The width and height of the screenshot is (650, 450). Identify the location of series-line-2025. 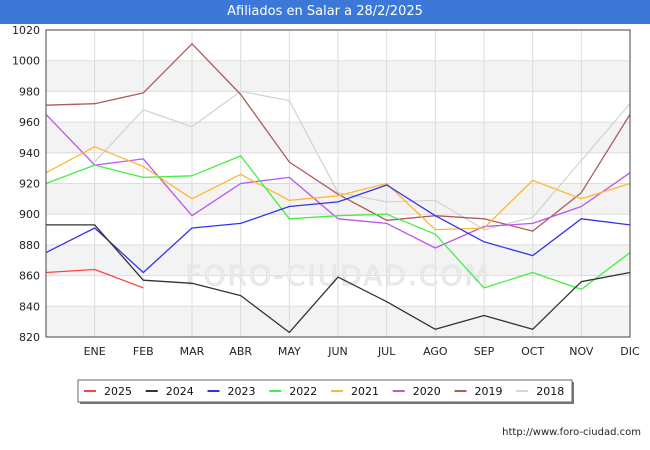
(94, 278).